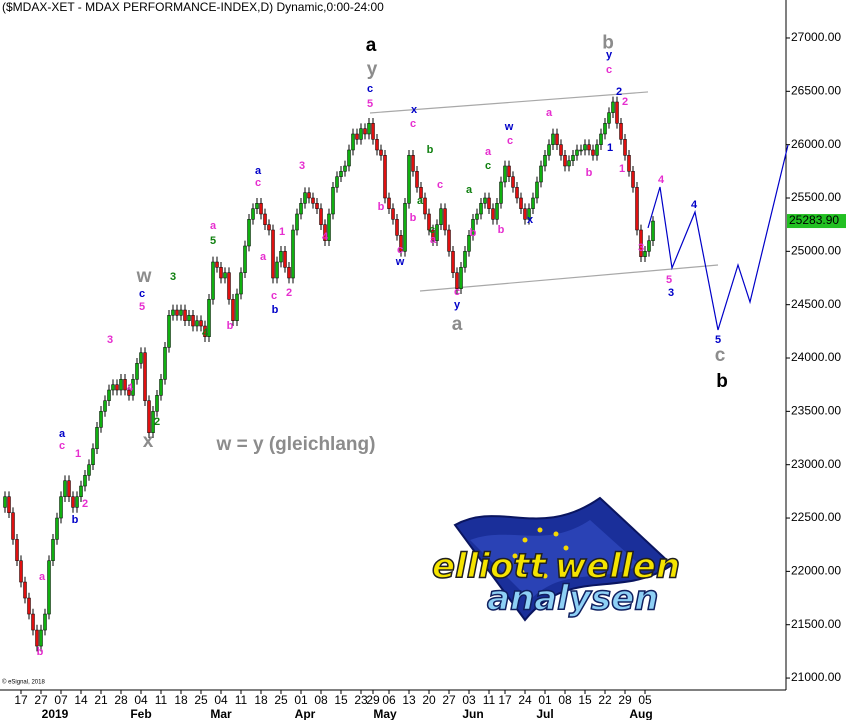 Image resolution: width=846 pixels, height=725 pixels. I want to click on wave-label: 4, so click(325, 237).